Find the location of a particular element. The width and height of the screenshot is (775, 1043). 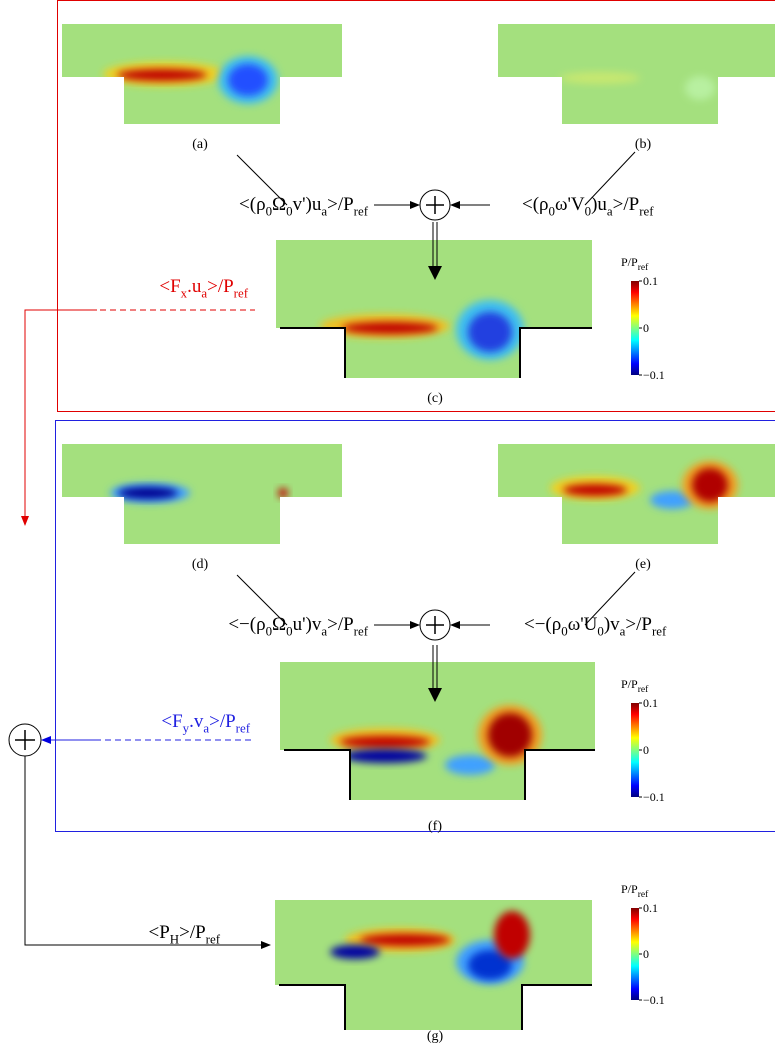

double-arrow is located at coordinates (435, 245).